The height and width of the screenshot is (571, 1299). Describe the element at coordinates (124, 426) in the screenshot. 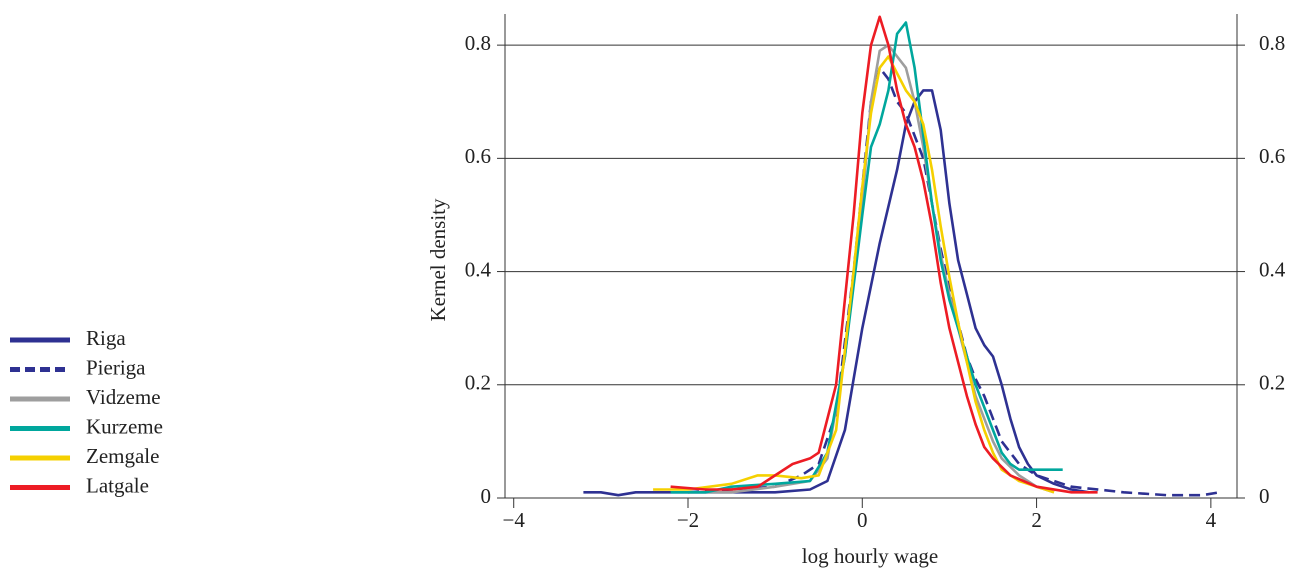

I see `legend-label: Kurzeme` at that location.